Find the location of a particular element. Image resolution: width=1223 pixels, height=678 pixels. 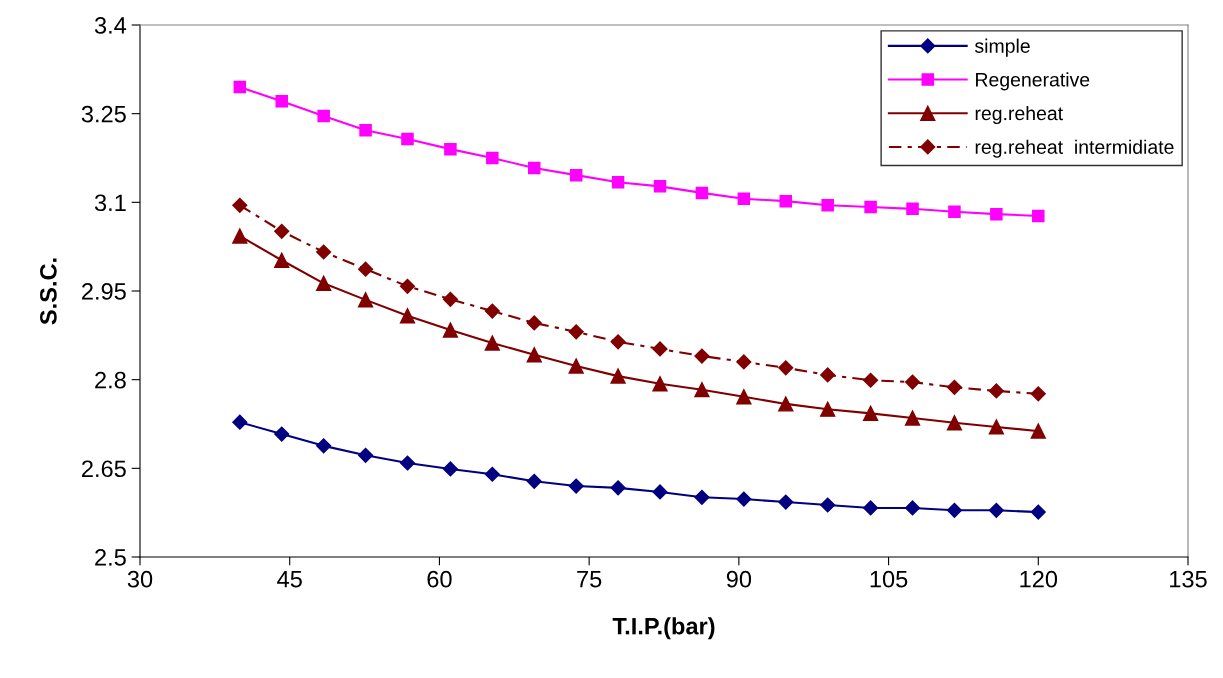

x-tick-label: 30 is located at coordinates (140, 579).